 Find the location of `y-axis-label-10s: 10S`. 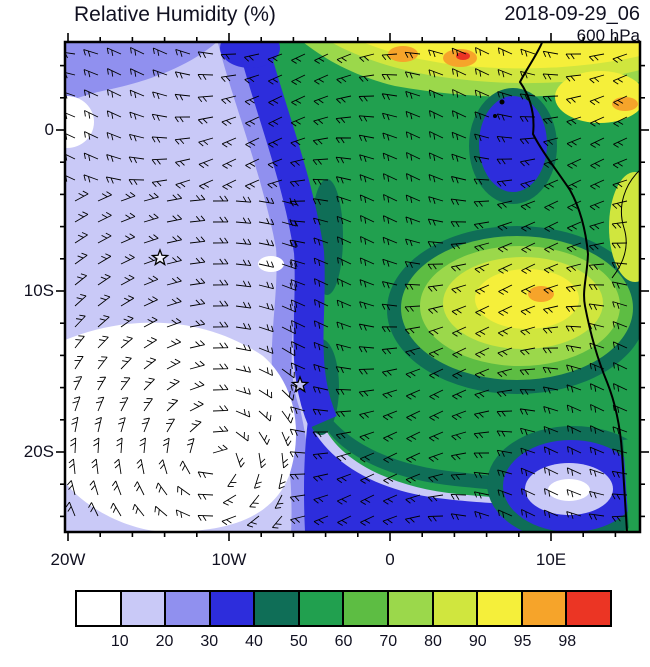

y-axis-label-10s: 10S is located at coordinates (38, 290).